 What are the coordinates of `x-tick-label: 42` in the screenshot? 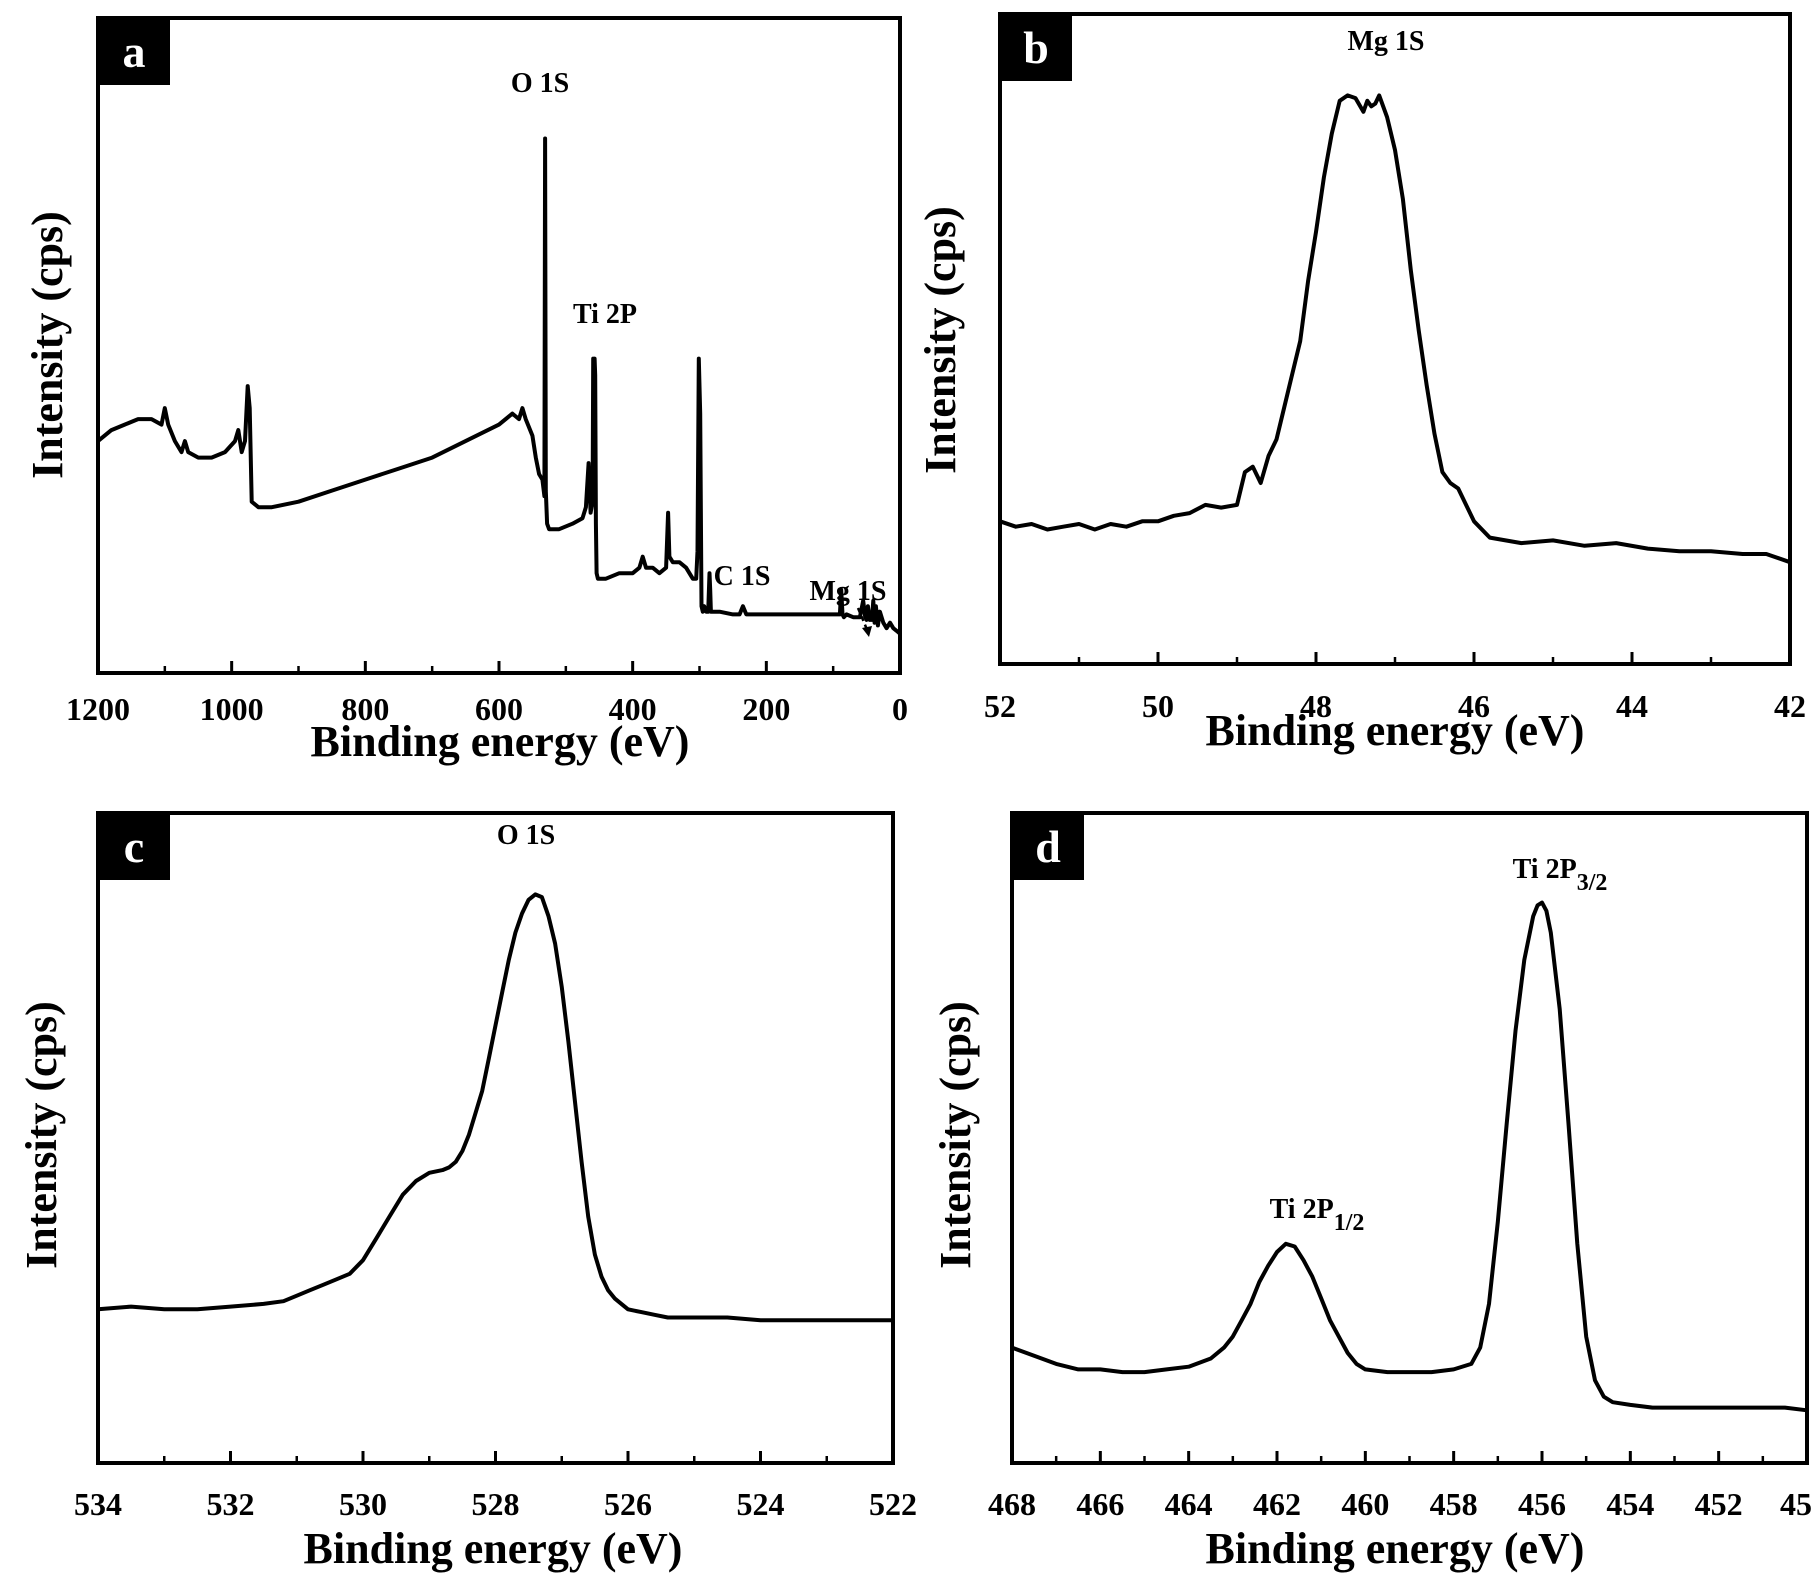 It's located at (1790, 706).